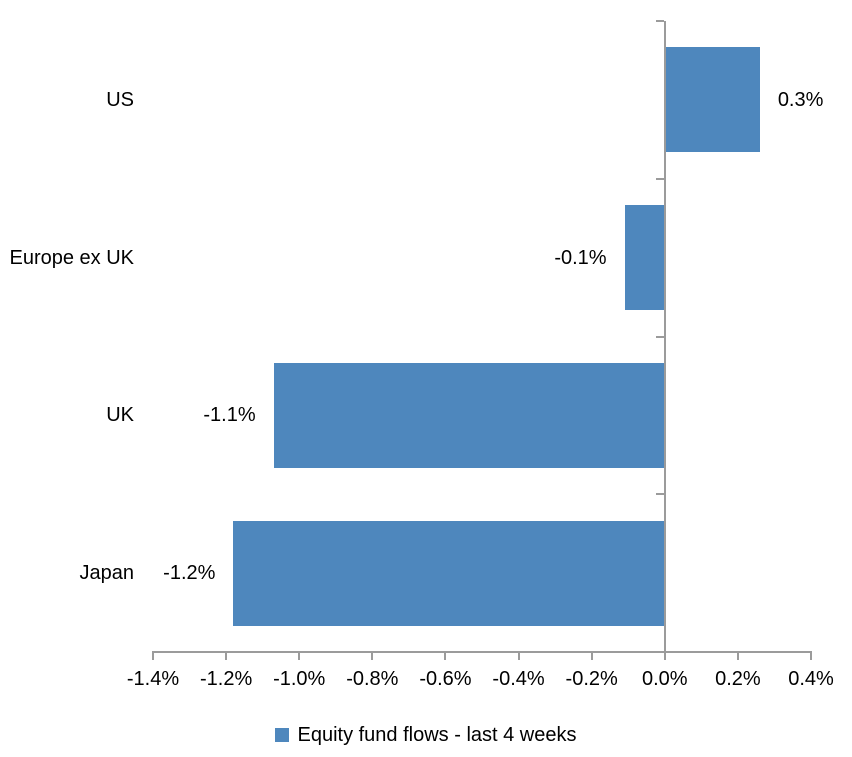 This screenshot has height=757, width=852. Describe the element at coordinates (189, 573) in the screenshot. I see `data-label-japan: -1.2%` at that location.